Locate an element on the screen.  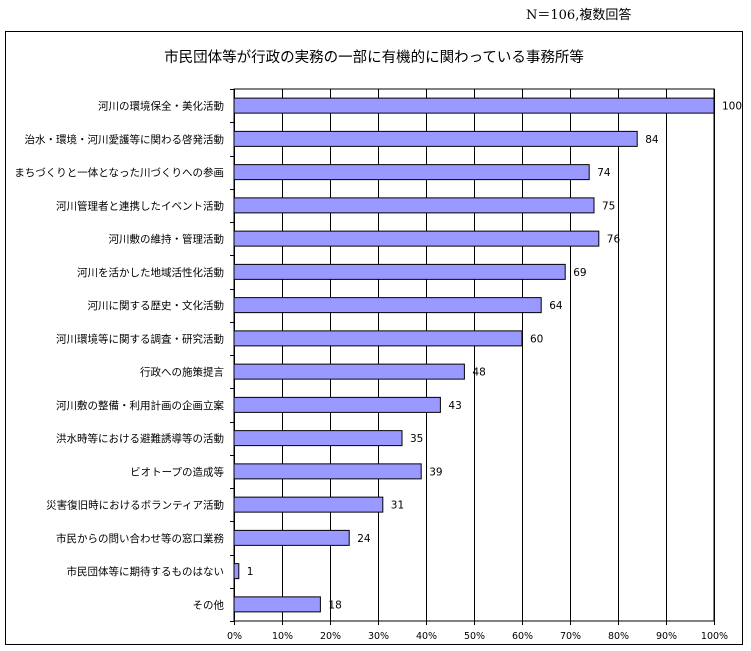
value-label: 60 is located at coordinates (536, 339).